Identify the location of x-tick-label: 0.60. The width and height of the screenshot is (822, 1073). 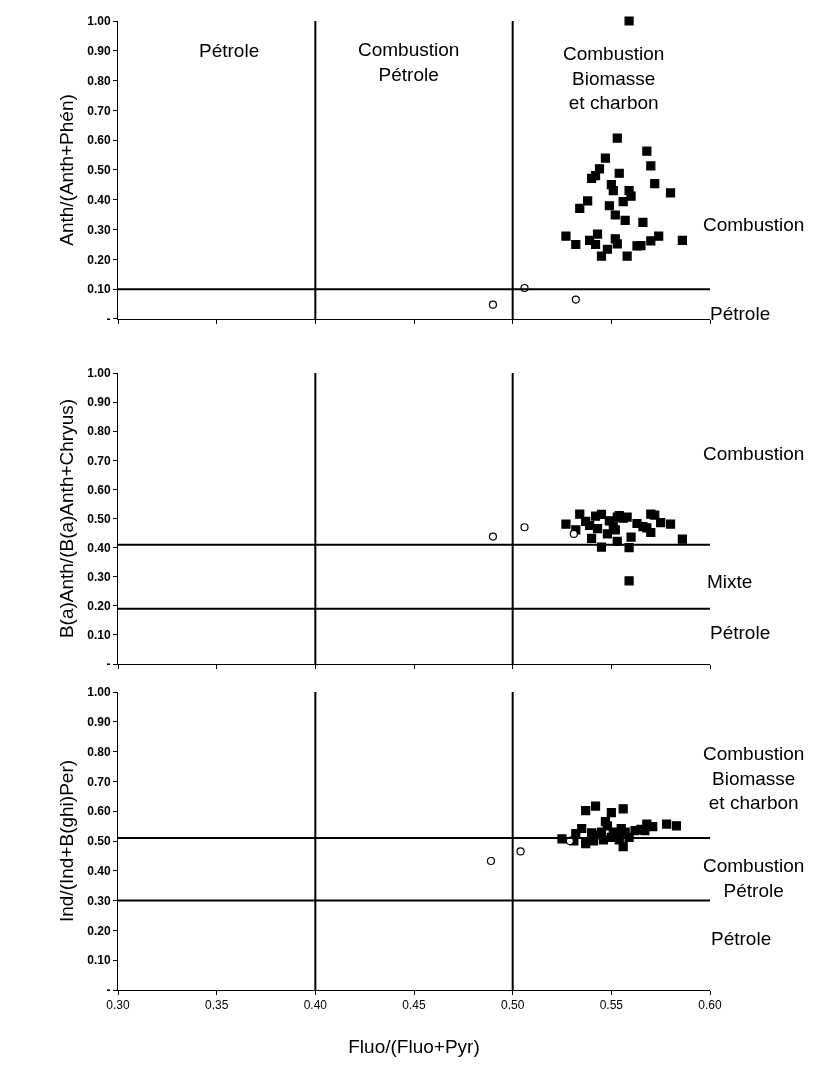
(710, 1005).